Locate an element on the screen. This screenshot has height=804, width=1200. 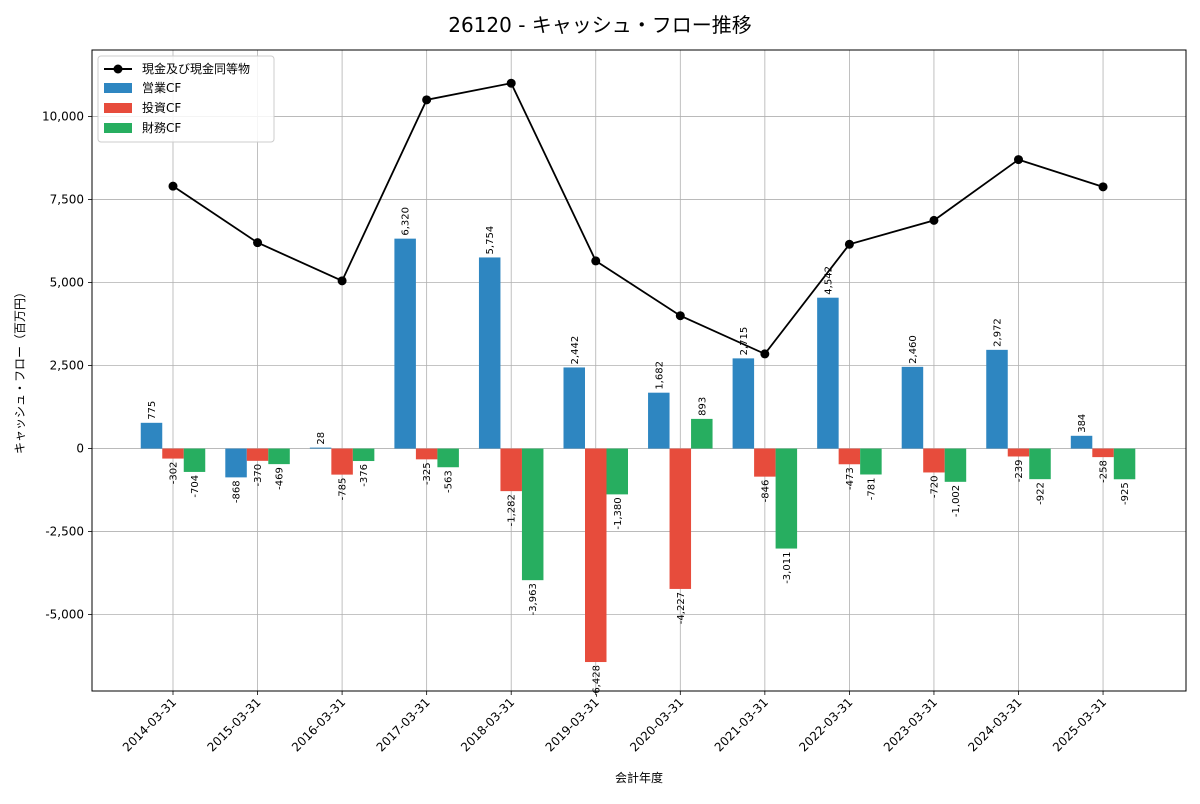
bar-label-investing: -239 is located at coordinates (1019, 470).